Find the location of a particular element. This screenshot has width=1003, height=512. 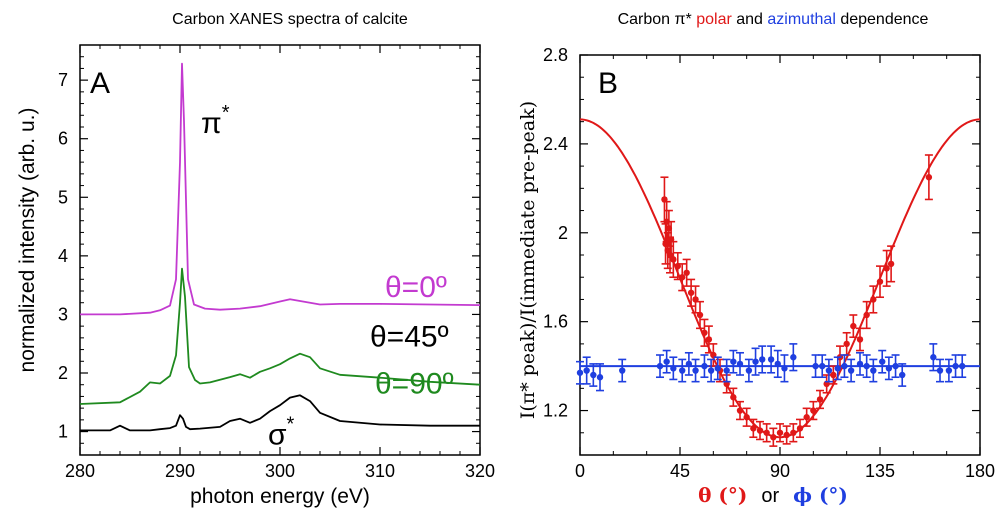

y-tick-label: 1.2 is located at coordinates (555, 411).